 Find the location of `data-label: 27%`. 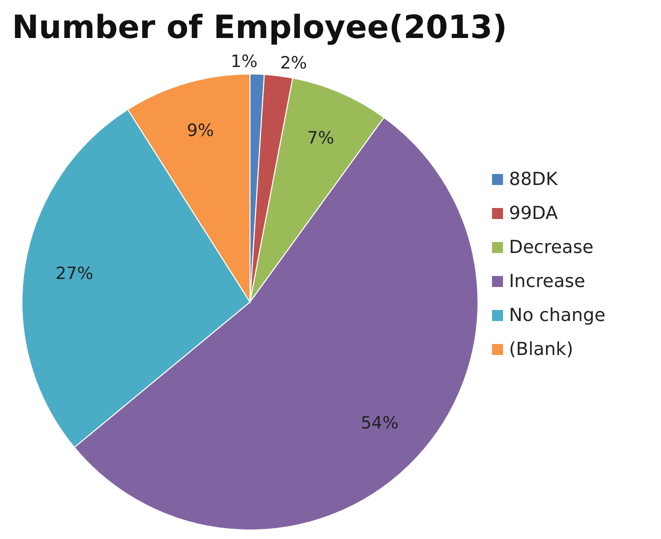

data-label: 27% is located at coordinates (74, 274).